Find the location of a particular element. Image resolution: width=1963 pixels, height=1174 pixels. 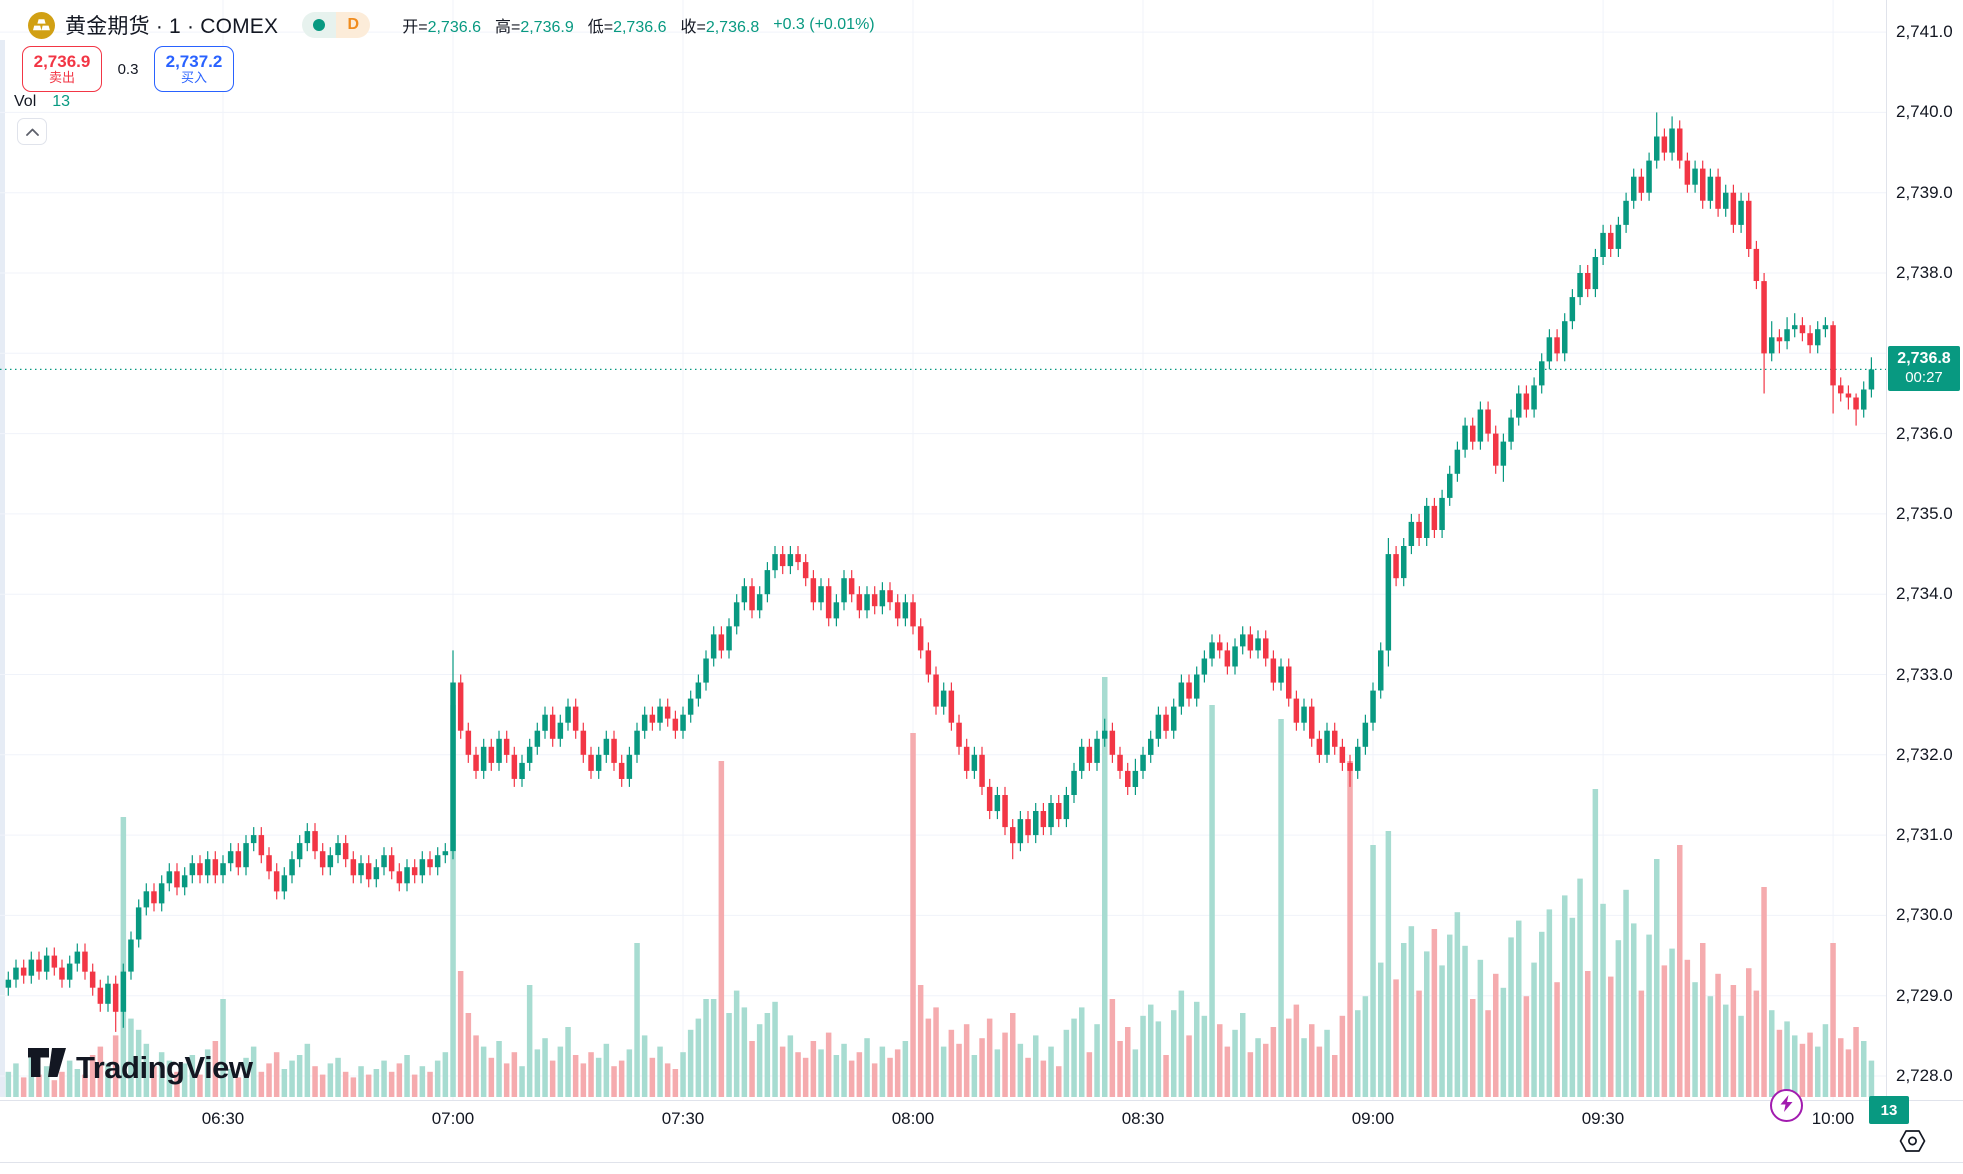

time-tick-label: 07:00 is located at coordinates (453, 1118).